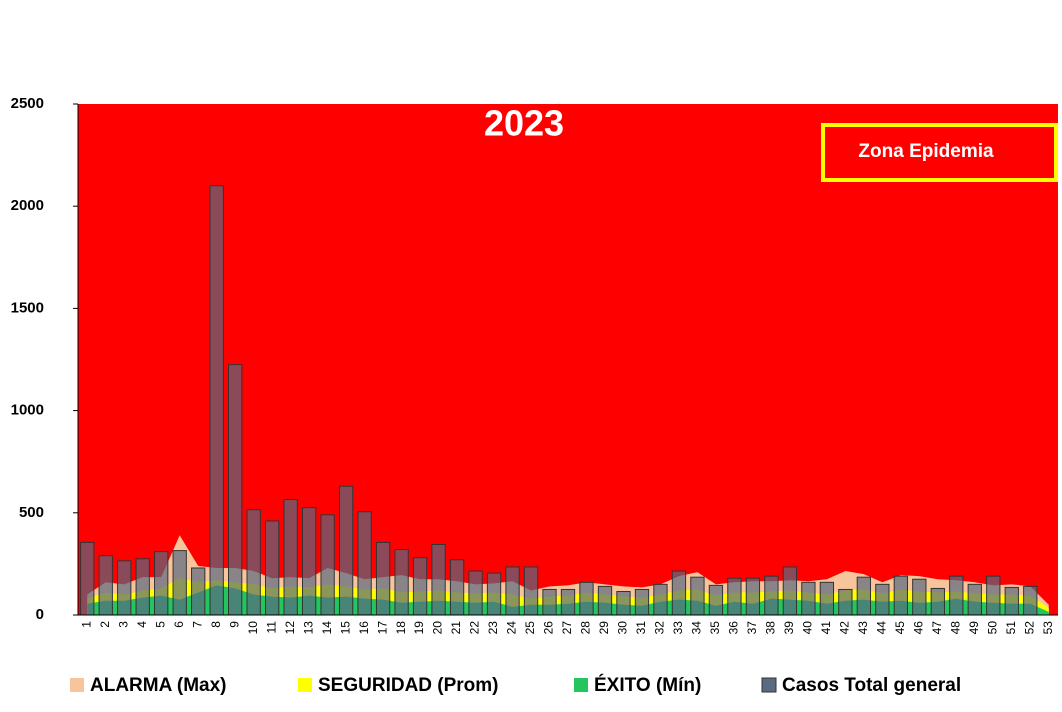 The width and height of the screenshot is (1062, 712). What do you see at coordinates (290, 628) in the screenshot?
I see `x-tick-label: 12` at bounding box center [290, 628].